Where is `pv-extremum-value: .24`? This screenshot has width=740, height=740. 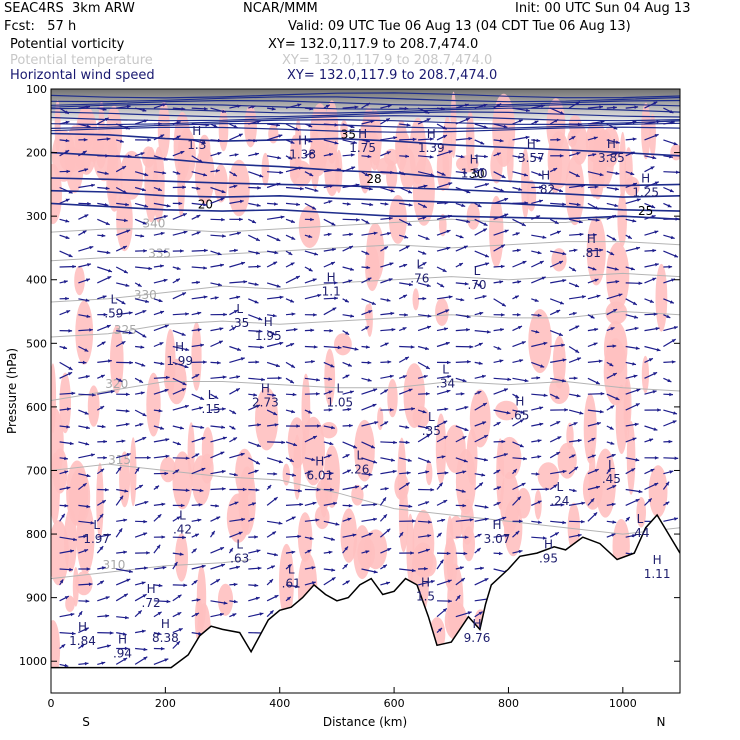 pv-extremum-value: .24 is located at coordinates (559, 501).